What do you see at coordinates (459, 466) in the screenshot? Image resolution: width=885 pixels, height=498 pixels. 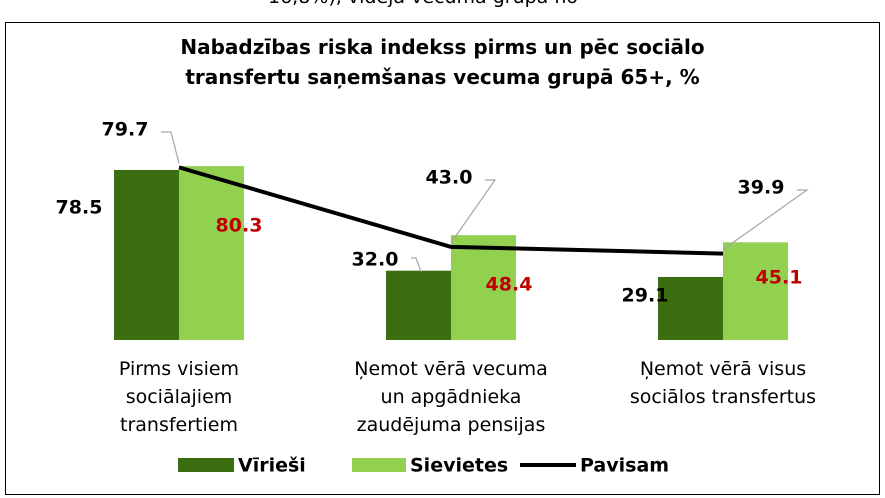 I see `legend-label: Sievietes` at bounding box center [459, 466].